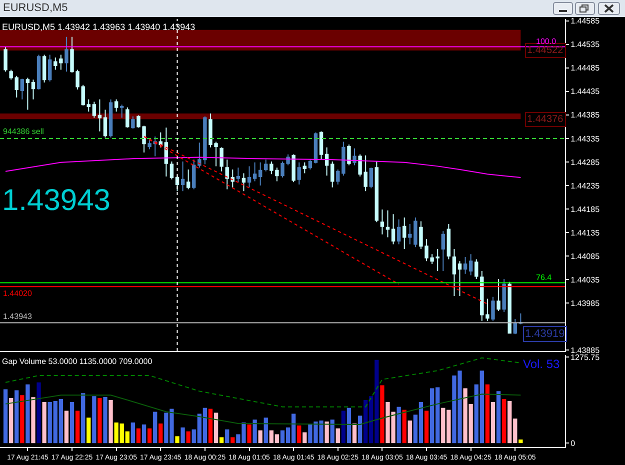 The image size is (625, 465). I want to click on band-label: 1.44522, so click(545, 50).